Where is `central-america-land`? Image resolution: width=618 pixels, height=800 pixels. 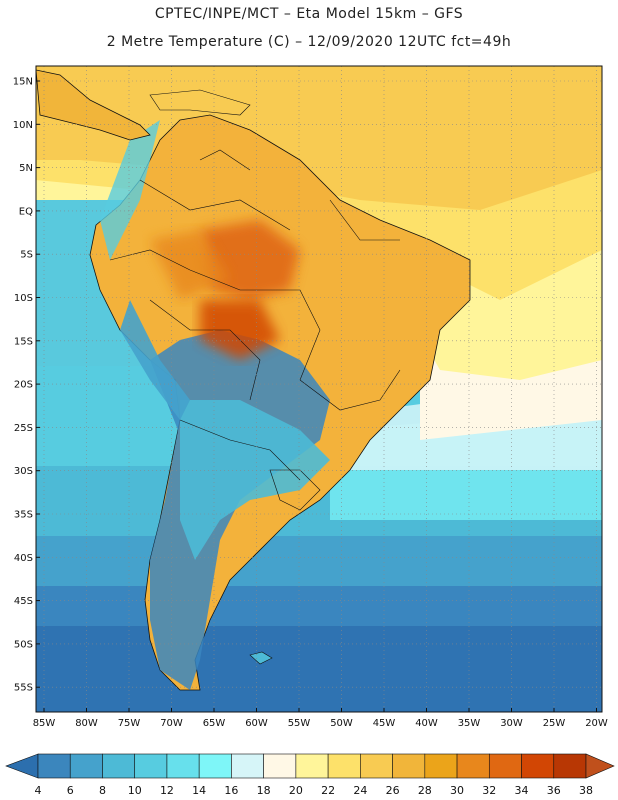
central-america-land is located at coordinates (93, 105).